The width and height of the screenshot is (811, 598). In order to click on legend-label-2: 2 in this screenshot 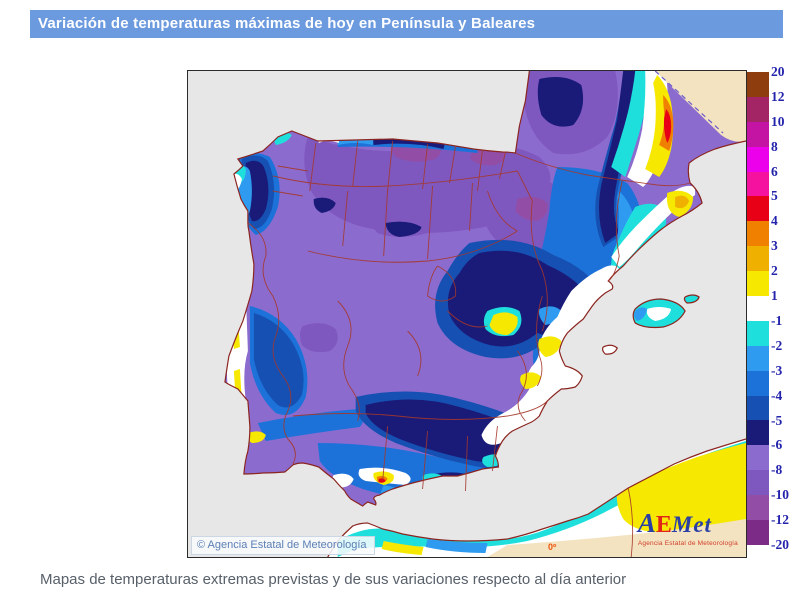, I will do `click(774, 271)`.